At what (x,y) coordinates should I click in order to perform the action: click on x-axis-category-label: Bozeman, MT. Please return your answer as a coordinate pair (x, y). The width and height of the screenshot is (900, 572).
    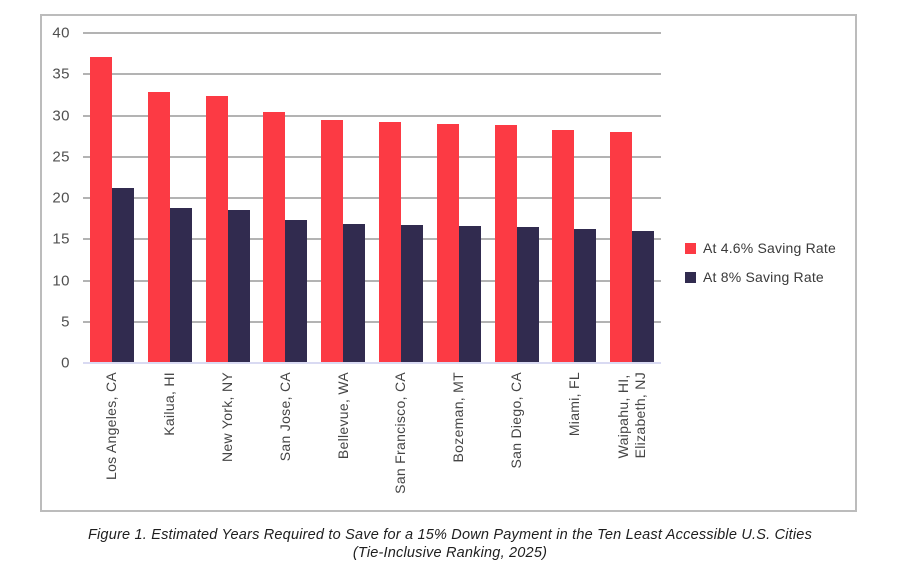
    Looking at the image, I should click on (458, 417).